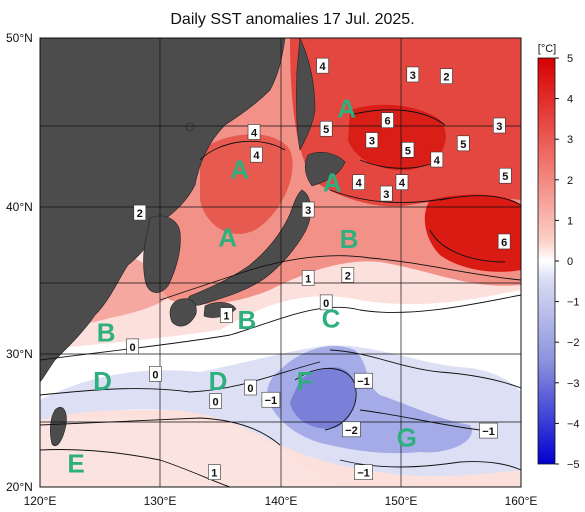 The image size is (585, 512). I want to click on colorbar-tick-label: −3, so click(573, 384).